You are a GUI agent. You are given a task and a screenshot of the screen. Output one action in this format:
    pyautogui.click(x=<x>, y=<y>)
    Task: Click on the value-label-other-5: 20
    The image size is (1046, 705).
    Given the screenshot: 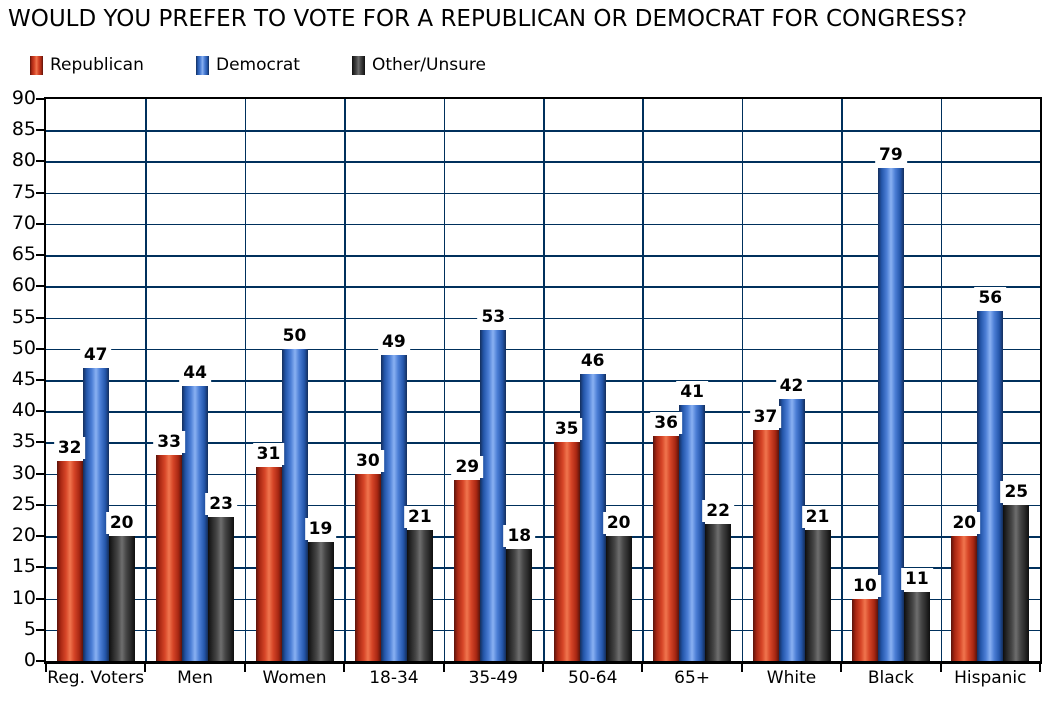 What is the action you would take?
    pyautogui.click(x=618, y=523)
    